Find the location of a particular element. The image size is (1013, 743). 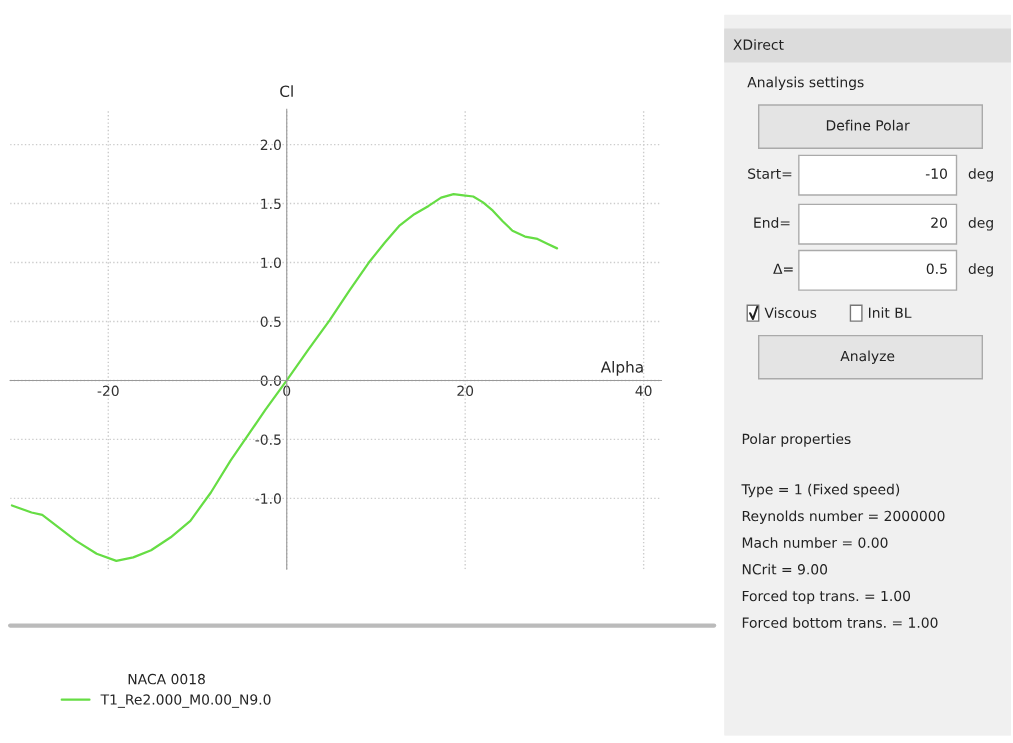

x-tick-label: -20 is located at coordinates (108, 391).